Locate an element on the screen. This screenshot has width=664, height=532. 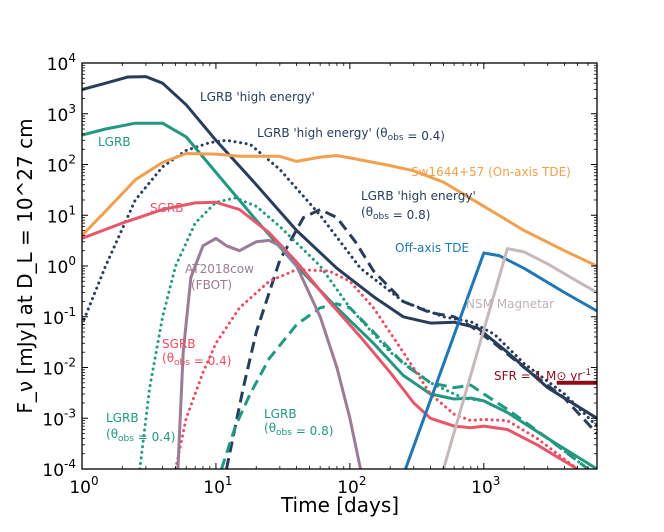
annotation-lgrb04-b: (θobs = 0.4) is located at coordinates (140, 435).